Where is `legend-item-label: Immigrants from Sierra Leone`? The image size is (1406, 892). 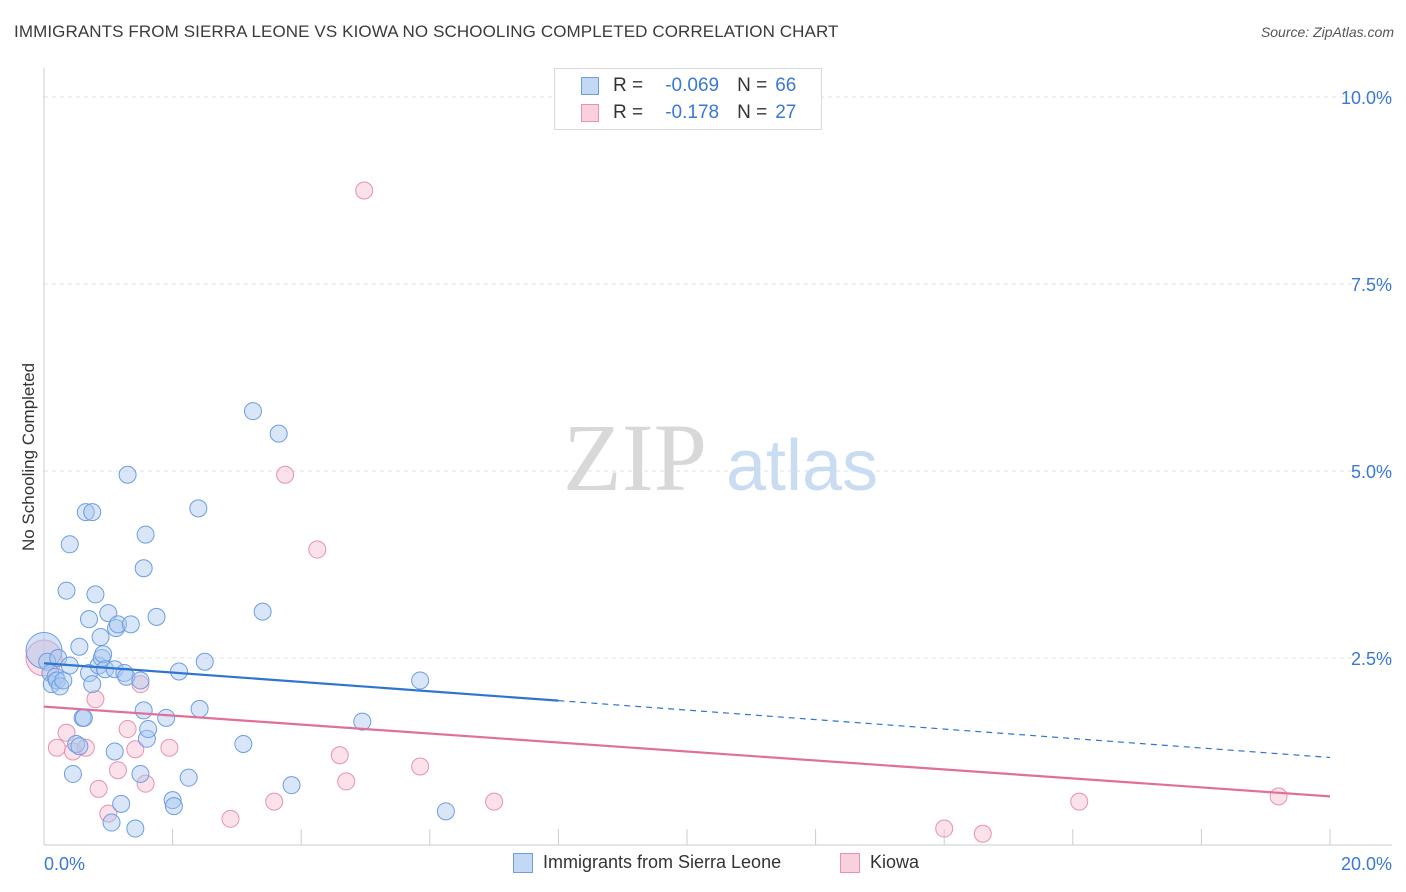 legend-item-label: Immigrants from Sierra Leone is located at coordinates (662, 862).